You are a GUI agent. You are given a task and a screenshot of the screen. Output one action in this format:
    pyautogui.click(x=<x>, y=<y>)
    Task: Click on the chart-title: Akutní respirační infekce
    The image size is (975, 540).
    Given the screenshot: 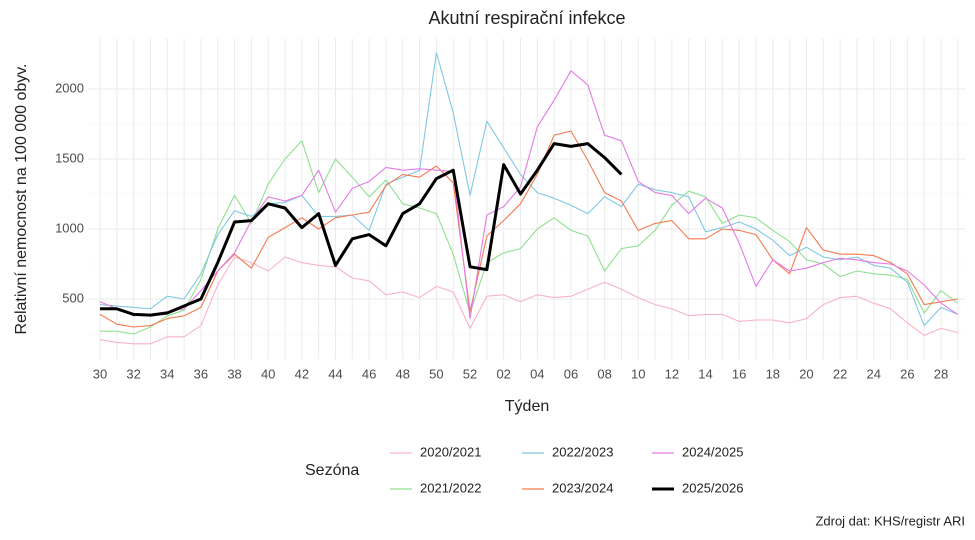 What is the action you would take?
    pyautogui.click(x=526, y=18)
    